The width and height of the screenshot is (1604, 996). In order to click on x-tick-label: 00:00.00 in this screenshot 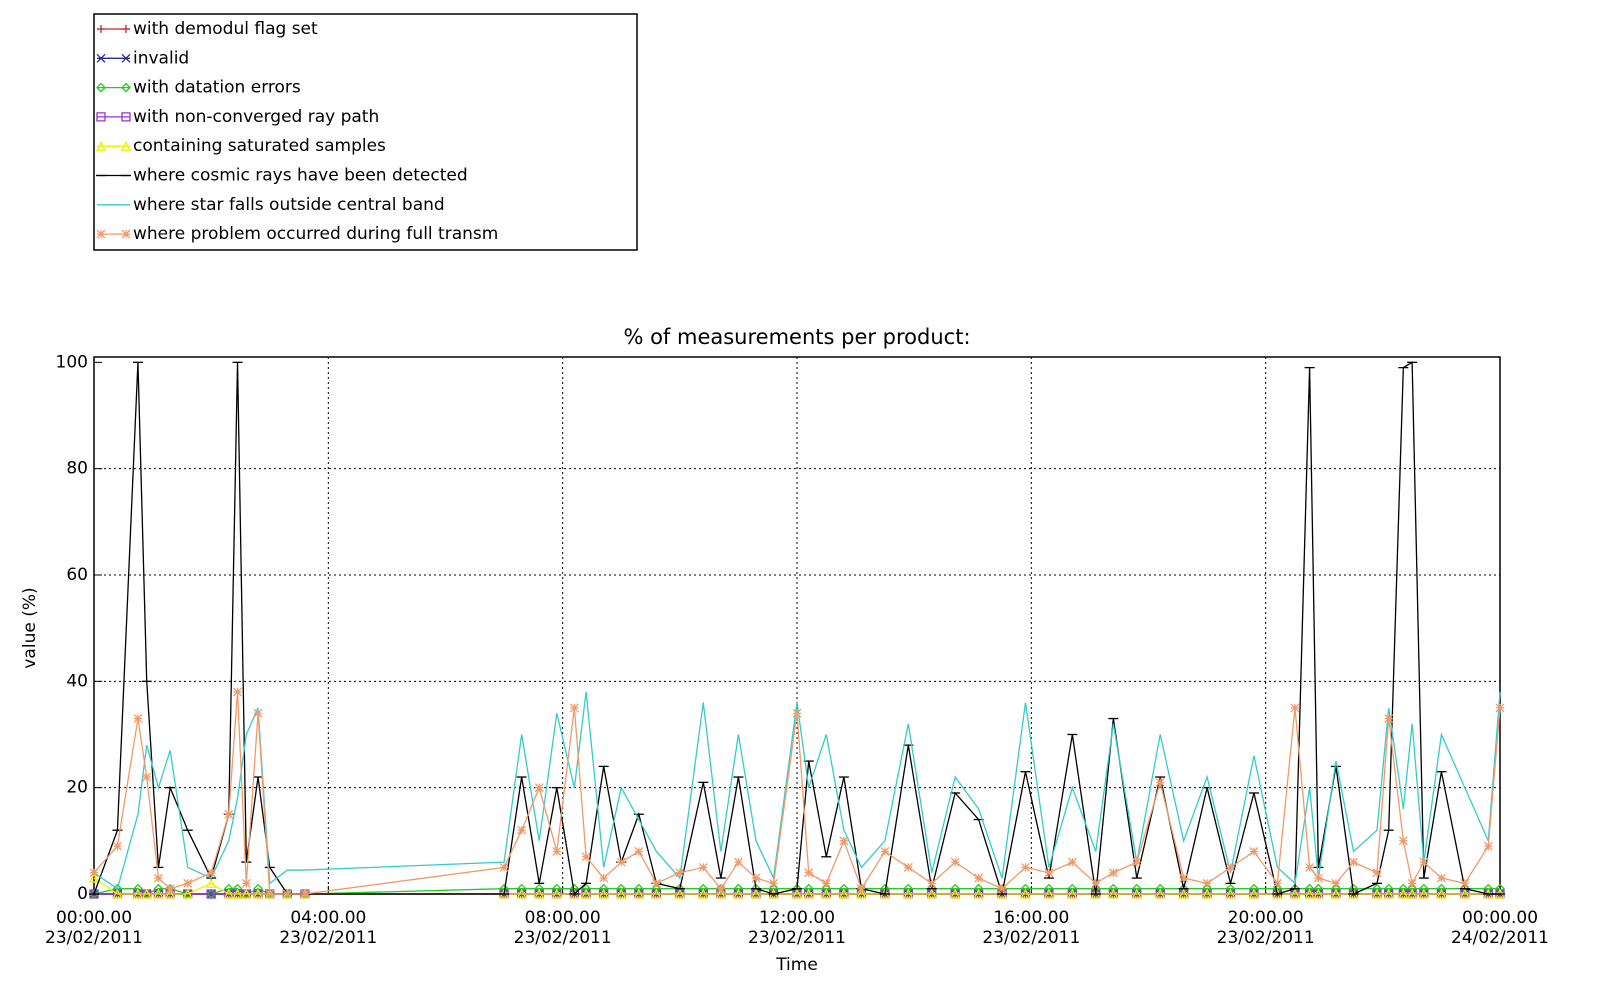, I will do `click(94, 918)`.